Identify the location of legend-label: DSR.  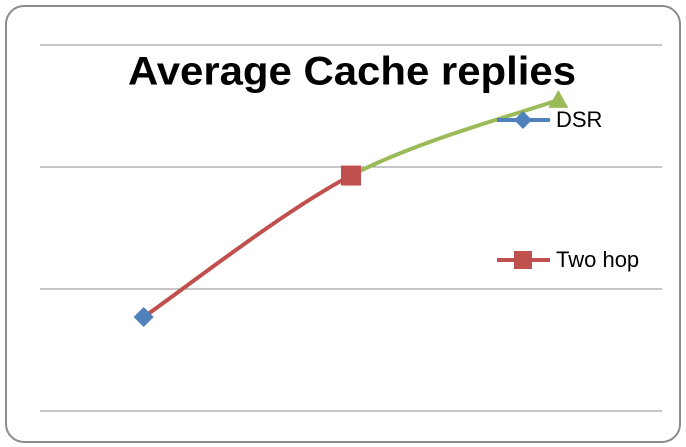
(579, 119).